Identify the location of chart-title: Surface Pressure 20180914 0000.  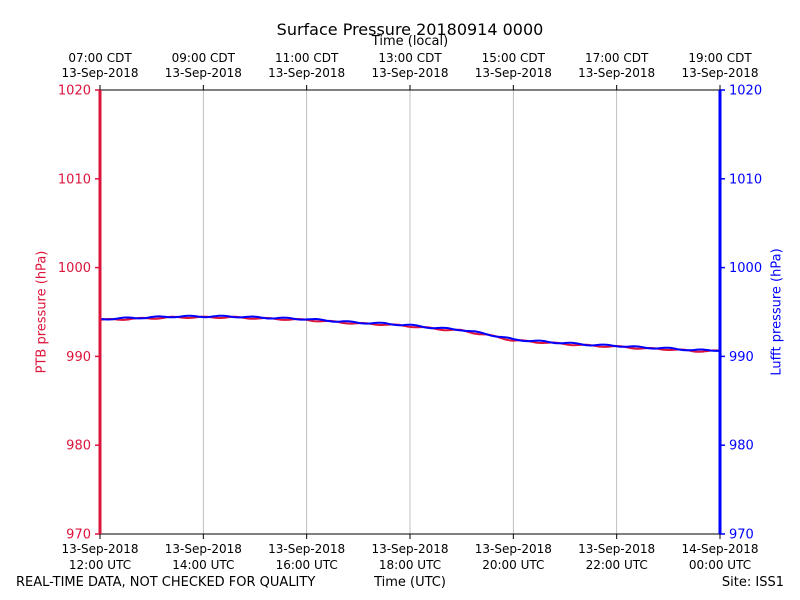
(410, 29).